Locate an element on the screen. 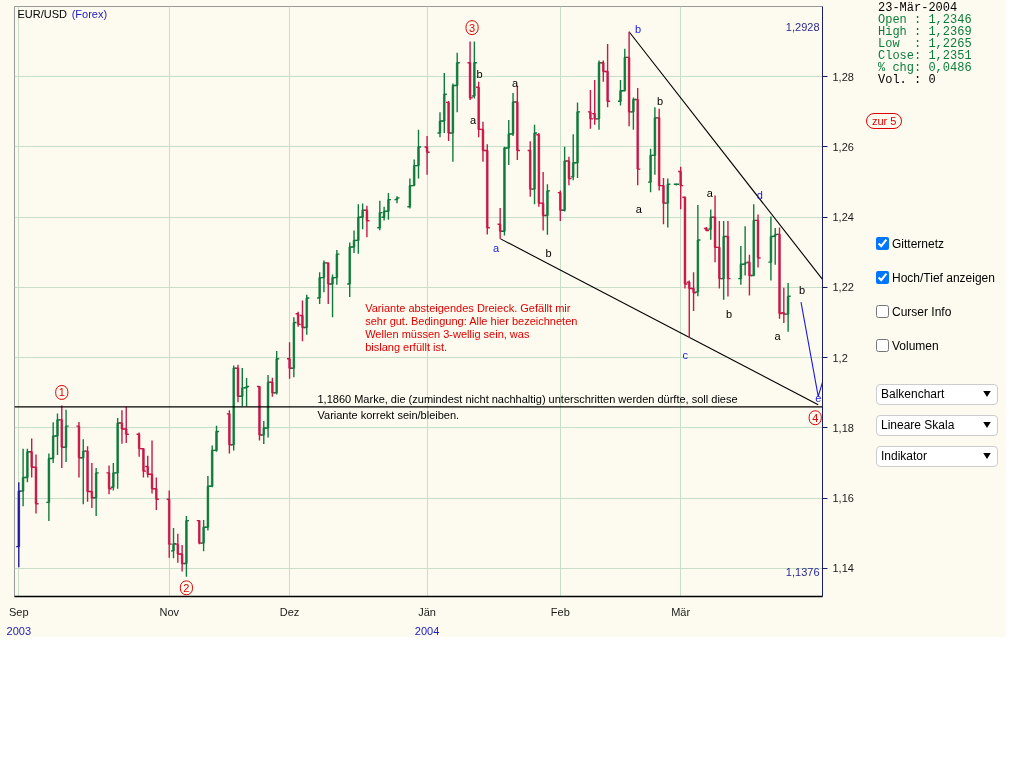 The width and height of the screenshot is (1024, 768). chart-subtitle: (Forex) is located at coordinates (89, 13).